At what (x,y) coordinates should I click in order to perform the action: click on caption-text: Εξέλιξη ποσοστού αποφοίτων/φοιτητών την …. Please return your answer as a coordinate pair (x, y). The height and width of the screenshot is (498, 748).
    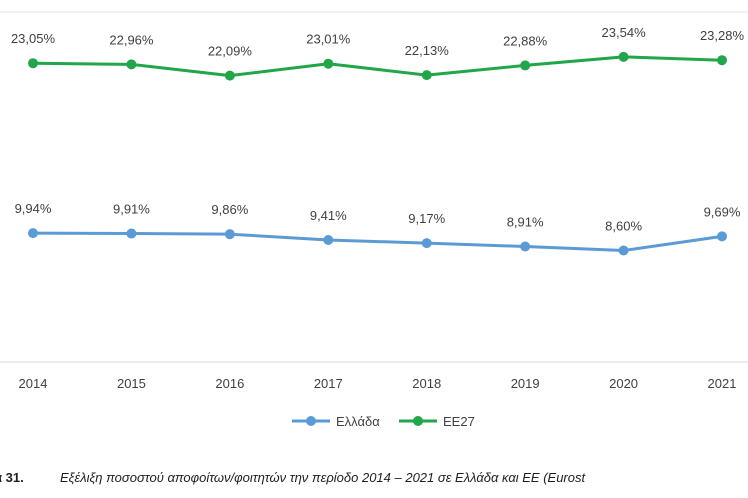
    Looking at the image, I should click on (323, 477).